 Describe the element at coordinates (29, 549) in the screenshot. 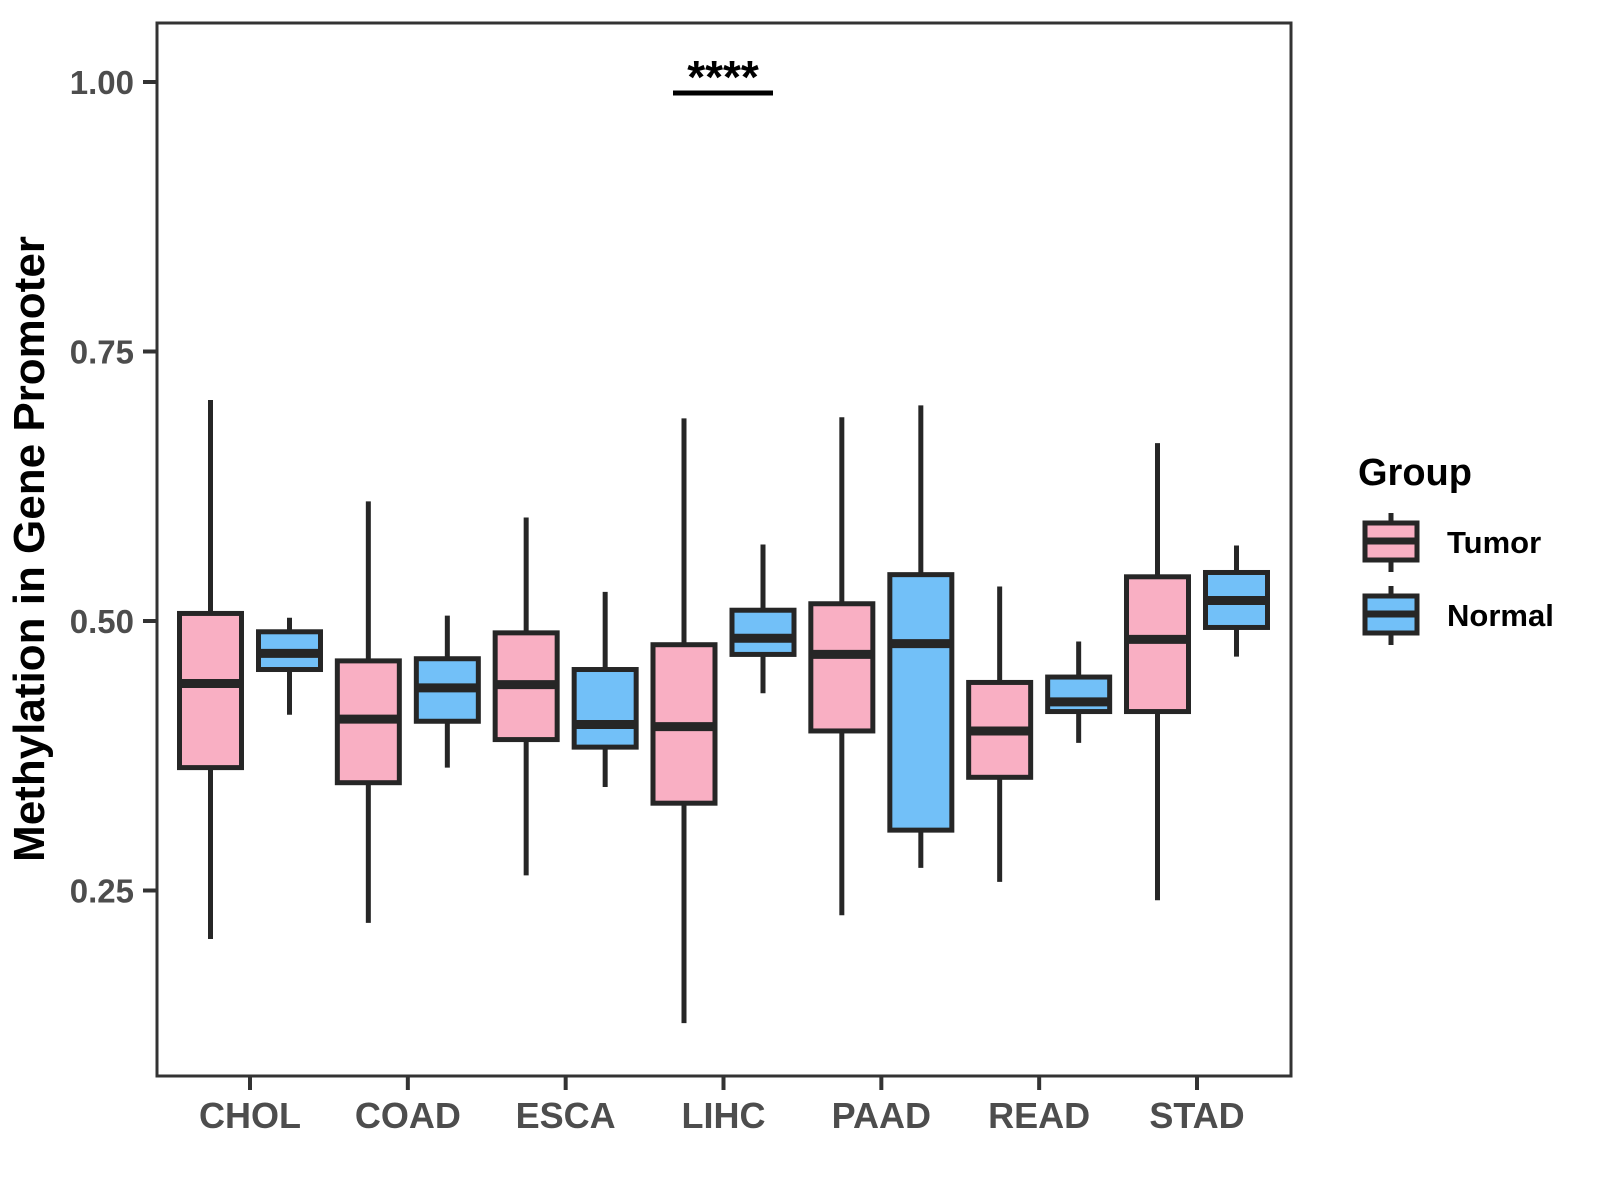

I see `y-axis-title: Methylation in Gene Promoter` at that location.